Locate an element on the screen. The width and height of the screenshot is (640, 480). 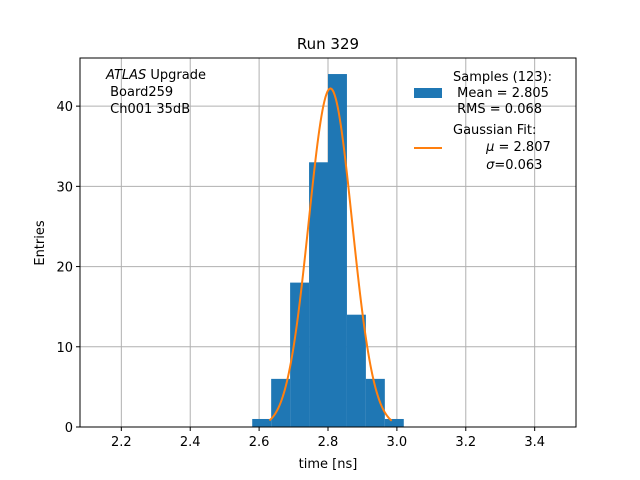
y-axis-ticks: 0 10 20 30 40 is located at coordinates (68, 268).